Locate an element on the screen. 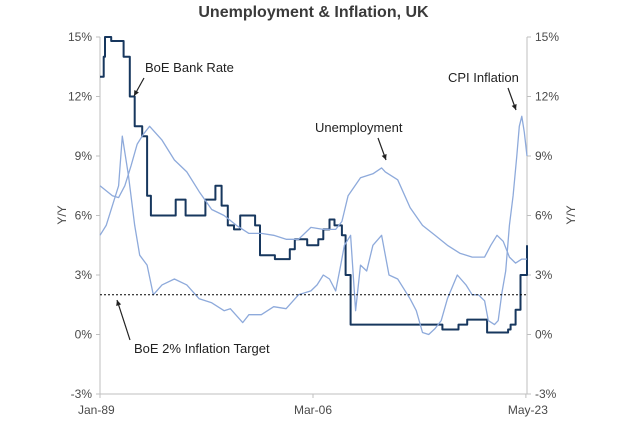  y-tick-label-left: -3% is located at coordinates (82, 394).